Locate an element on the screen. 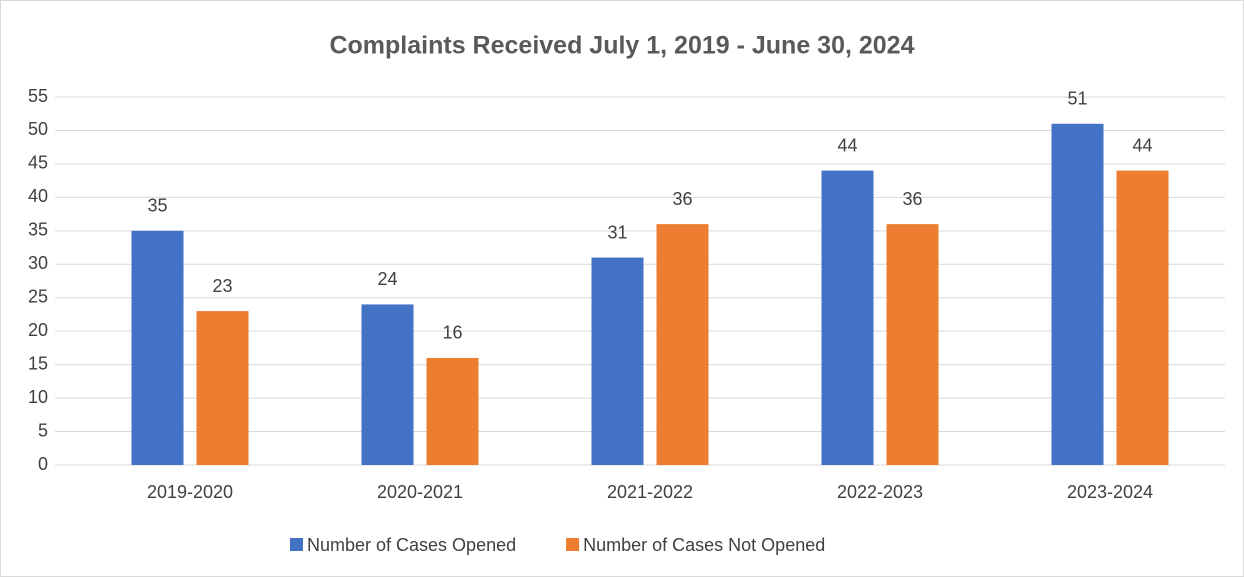 Image resolution: width=1244 pixels, height=577 pixels. y-tick-label: 55 is located at coordinates (38, 96).